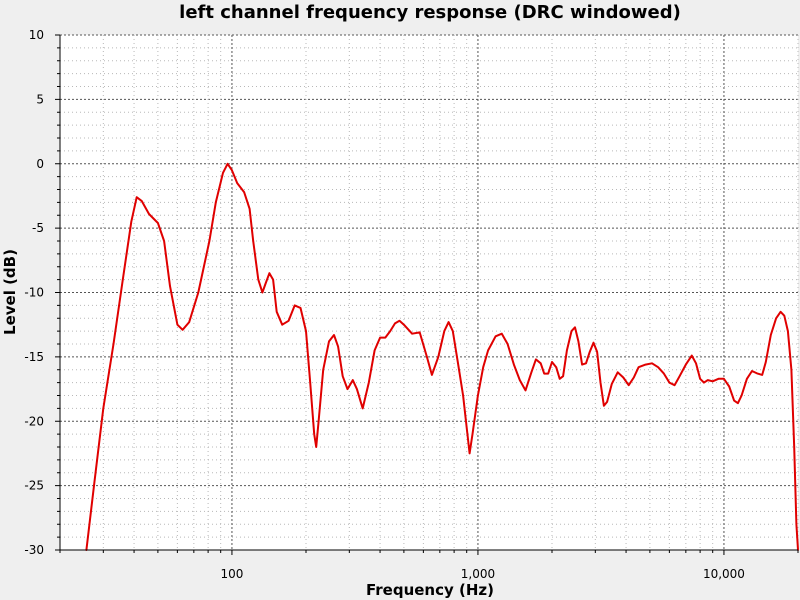  I want to click on y-tick-label: -5, so click(38, 228).